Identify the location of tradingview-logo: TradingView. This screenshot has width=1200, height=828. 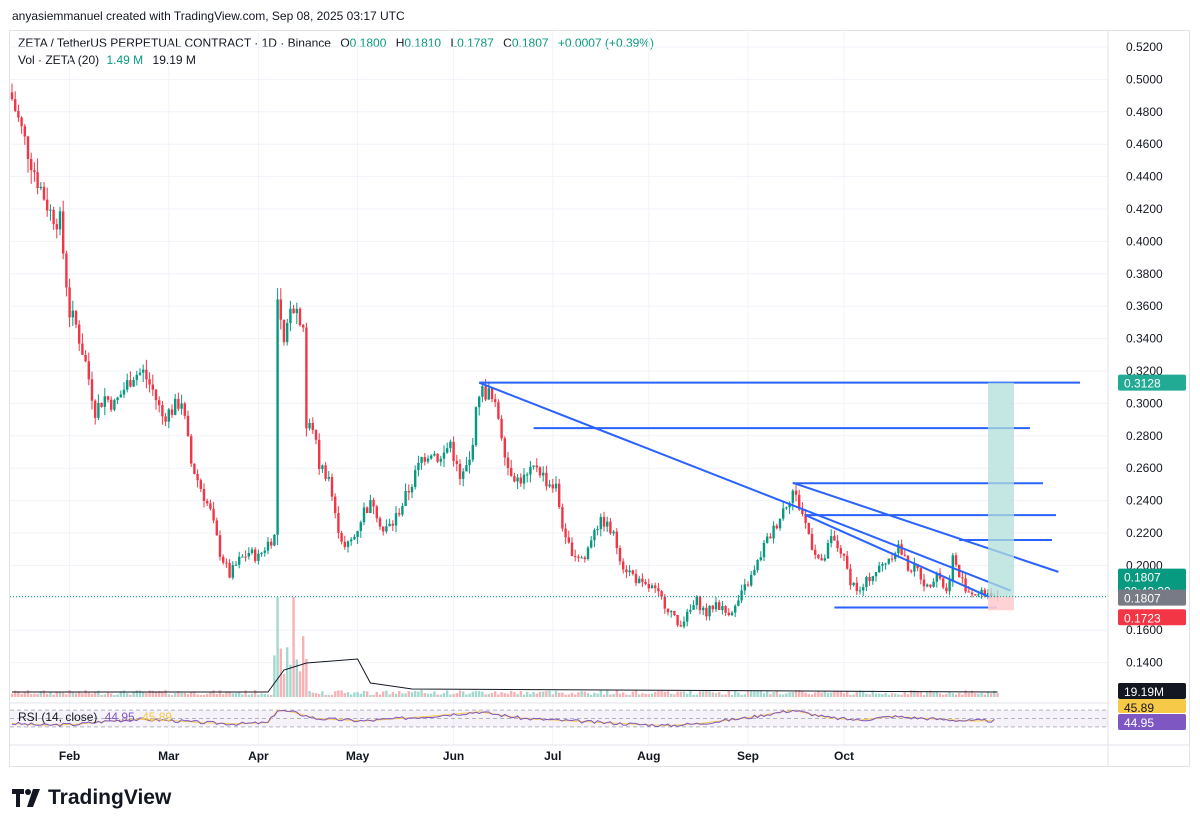
(91, 798).